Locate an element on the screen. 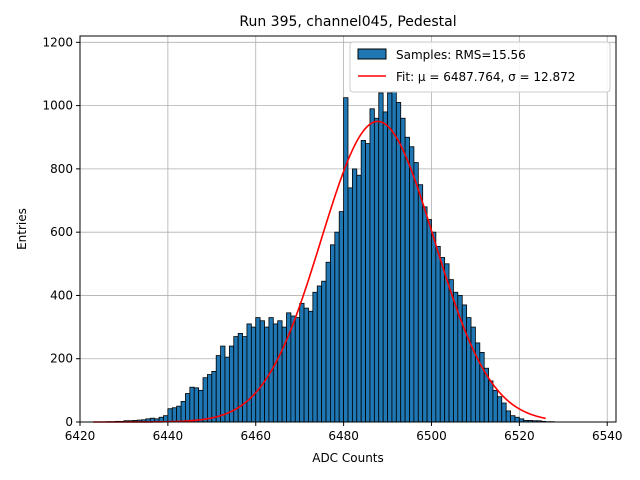  y-tick-label: 400 is located at coordinates (61, 295).